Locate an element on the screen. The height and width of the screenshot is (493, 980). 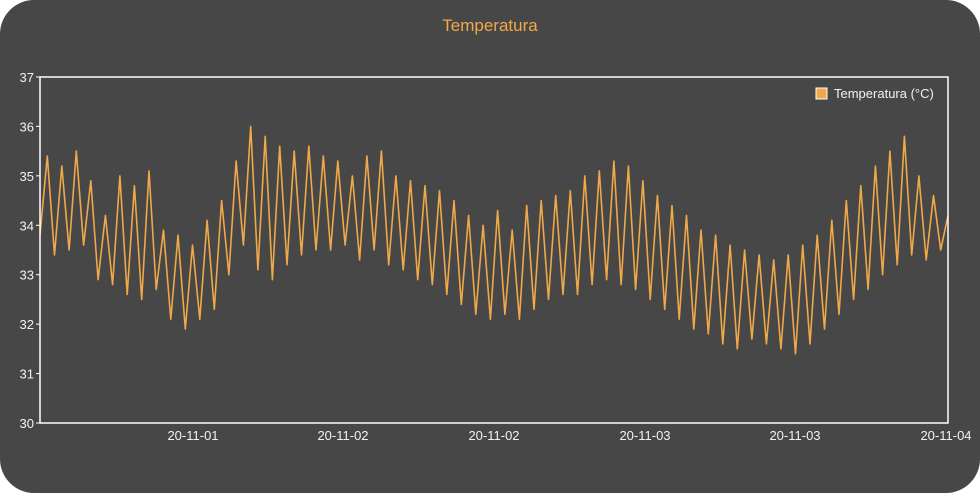
y-tick-label: 31 is located at coordinates (27, 374).